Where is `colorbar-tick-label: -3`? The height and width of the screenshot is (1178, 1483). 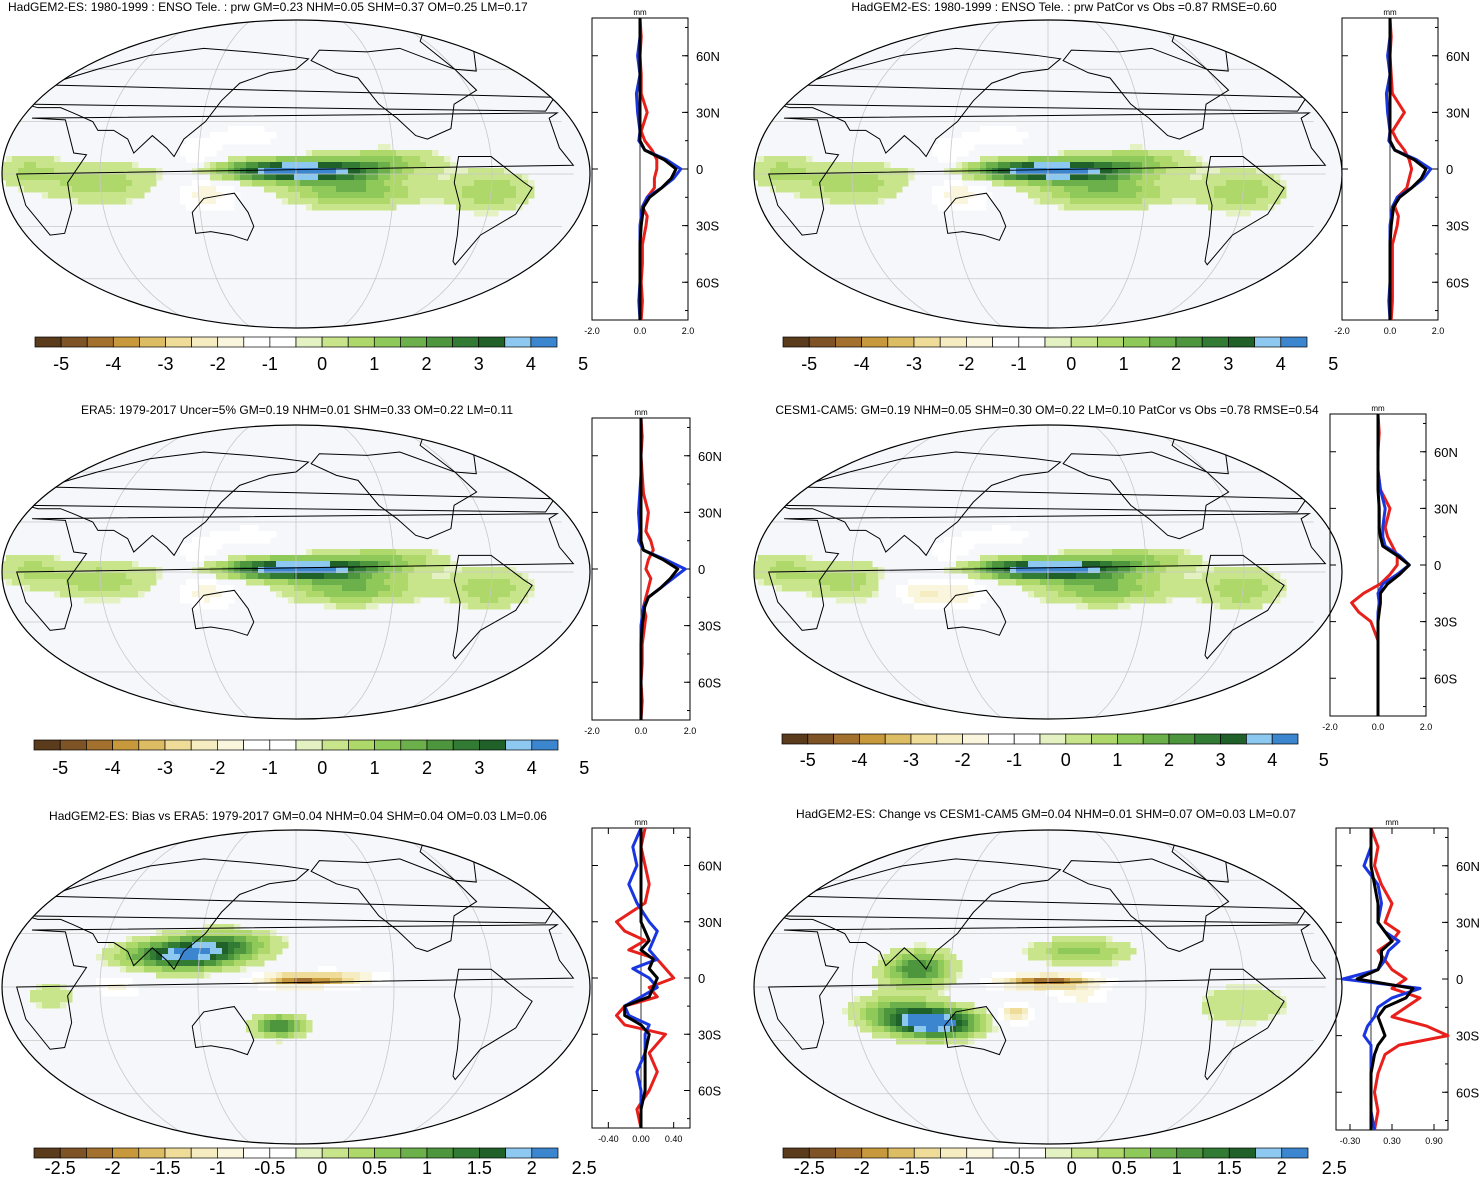 colorbar-tick-label: -3 is located at coordinates (914, 364).